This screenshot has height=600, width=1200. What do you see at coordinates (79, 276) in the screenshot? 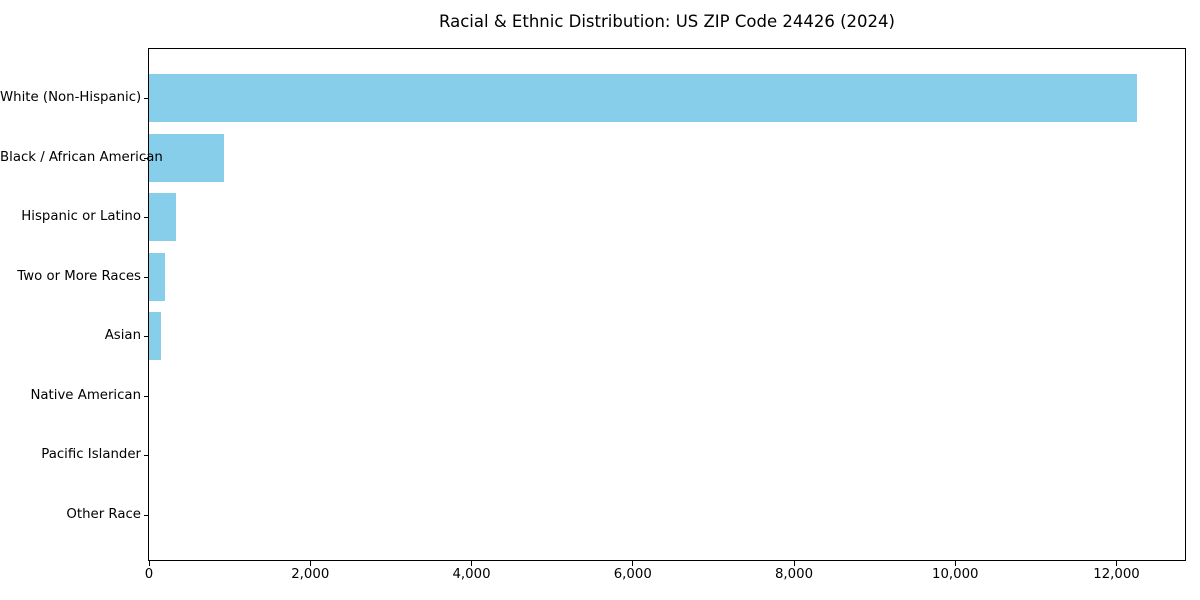
I see `y-tick-label: Two or More Races` at bounding box center [79, 276].